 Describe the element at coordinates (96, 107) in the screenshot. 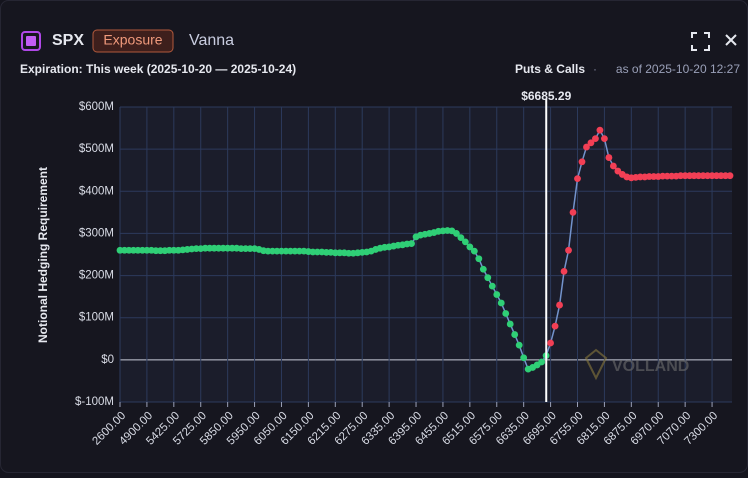

I see `y-tick-label: $600M` at that location.